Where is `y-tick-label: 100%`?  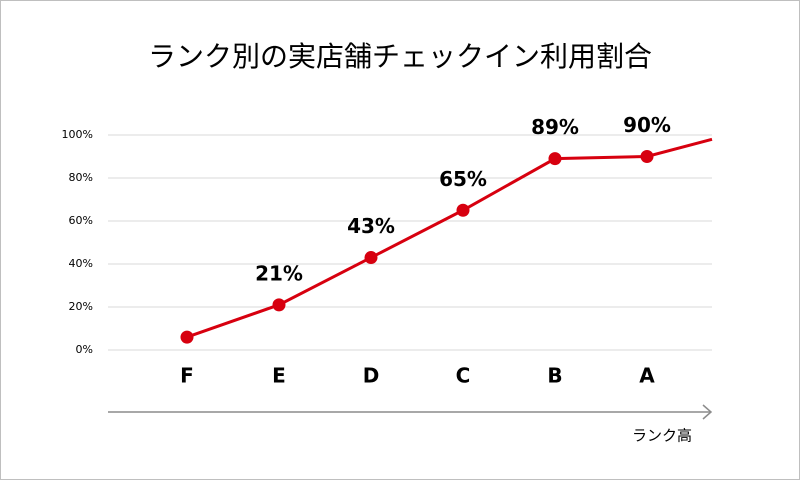
y-tick-label: 100% is located at coordinates (77, 134).